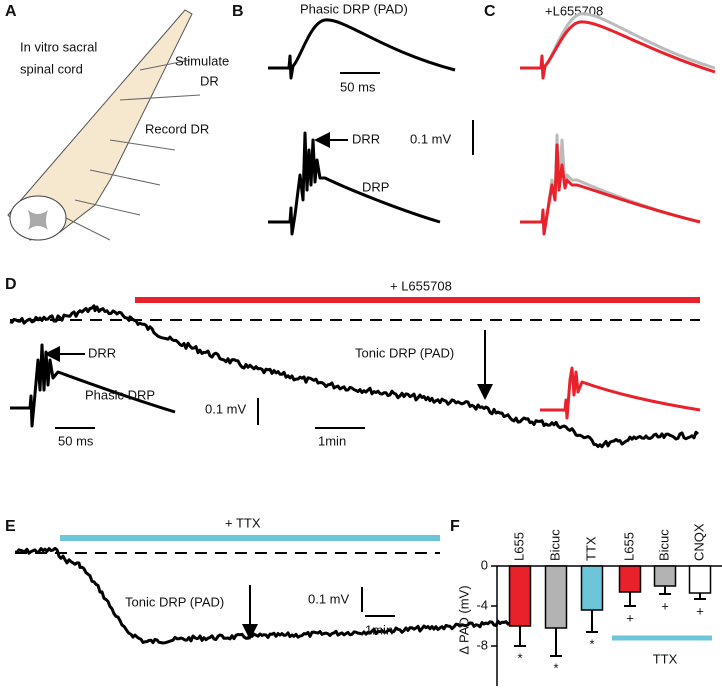 The height and width of the screenshot is (691, 722). Describe the element at coordinates (375, 186) in the screenshot. I see `text: DRP` at that location.